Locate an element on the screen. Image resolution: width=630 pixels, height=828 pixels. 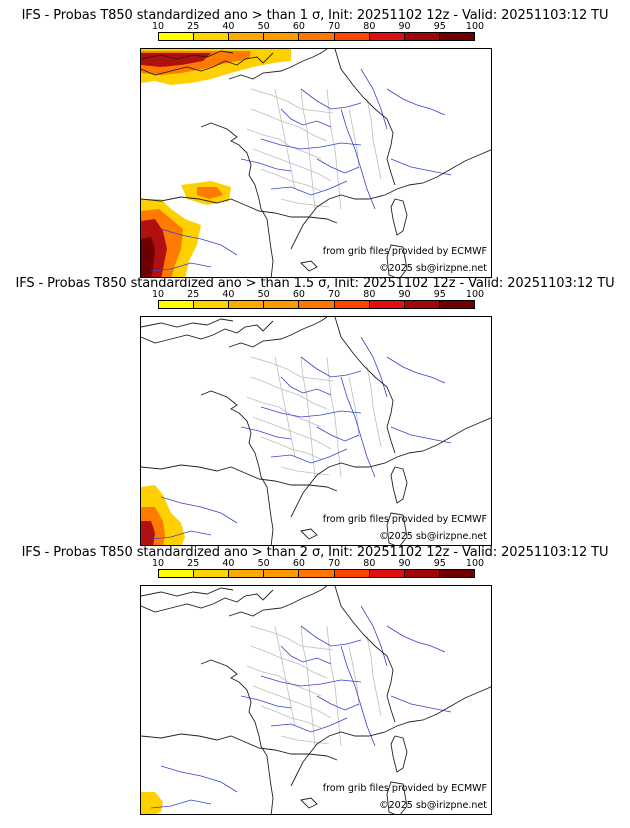
source-credit: from grib files provided by ECMWF is located at coordinates (404, 788).